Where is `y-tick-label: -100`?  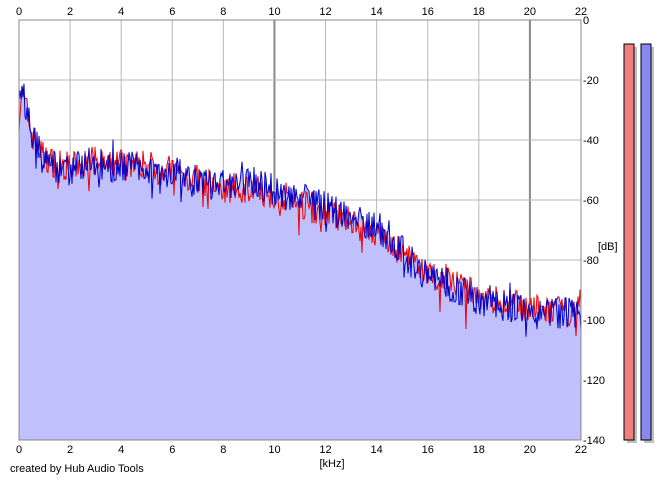 y-tick-label: -100 is located at coordinates (594, 321).